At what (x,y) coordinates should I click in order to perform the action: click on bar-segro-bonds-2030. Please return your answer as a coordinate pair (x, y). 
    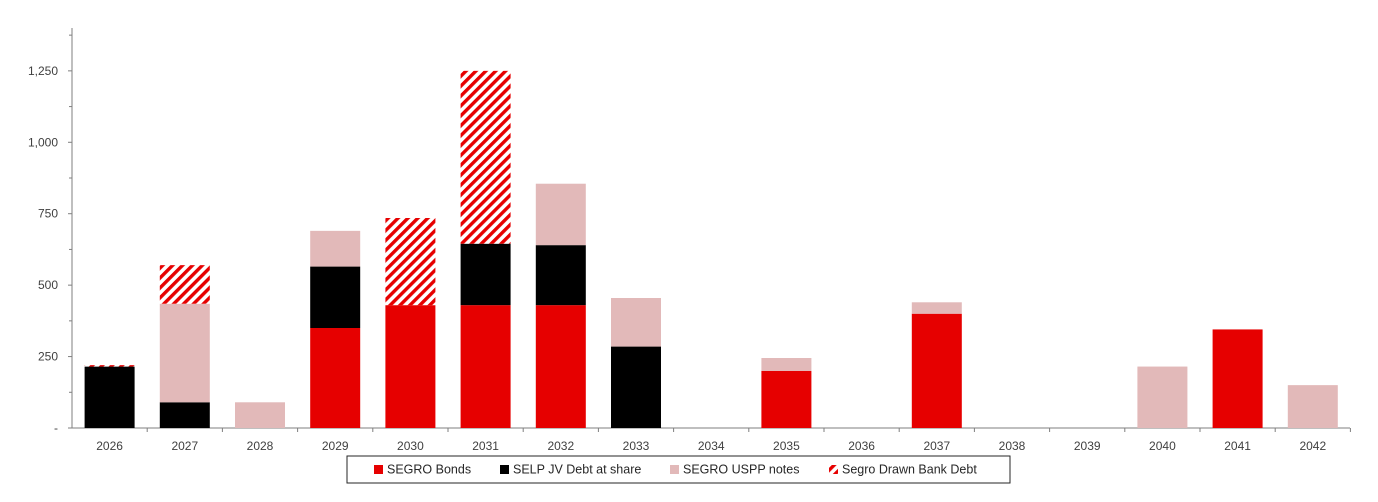
    Looking at the image, I should click on (410, 366).